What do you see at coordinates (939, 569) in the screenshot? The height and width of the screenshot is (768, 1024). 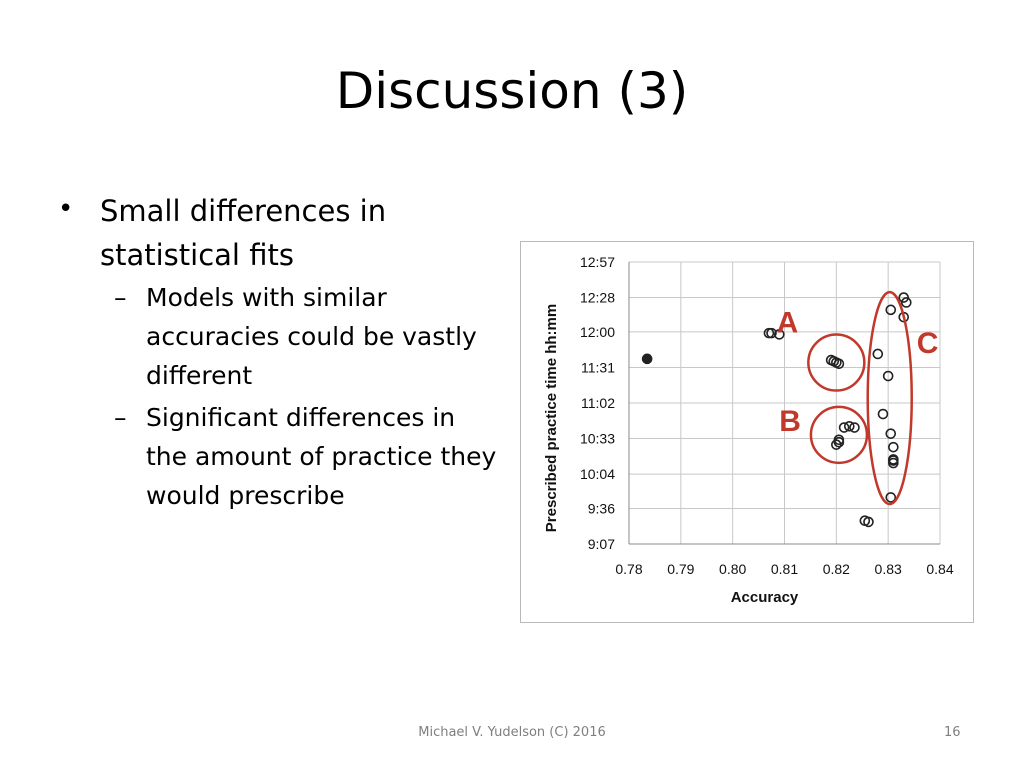 I see `x-tick-label: 0.84` at bounding box center [939, 569].